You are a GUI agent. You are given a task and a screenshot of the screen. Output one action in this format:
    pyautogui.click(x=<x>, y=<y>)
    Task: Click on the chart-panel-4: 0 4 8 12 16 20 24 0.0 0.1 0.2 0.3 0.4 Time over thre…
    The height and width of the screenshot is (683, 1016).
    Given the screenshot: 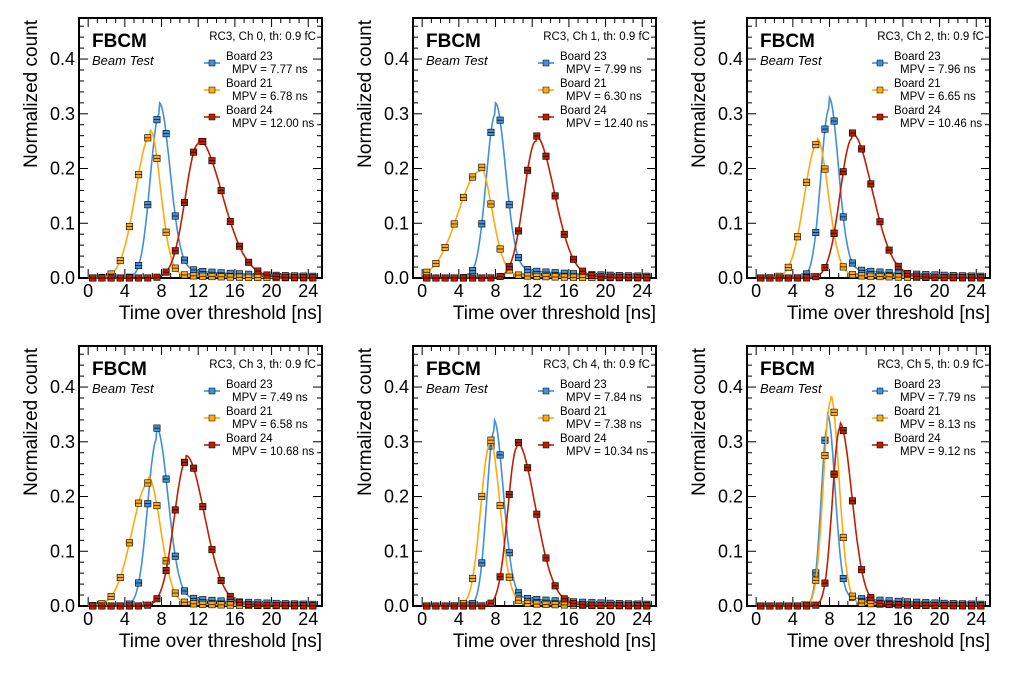 What is the action you would take?
    pyautogui.click(x=506, y=498)
    